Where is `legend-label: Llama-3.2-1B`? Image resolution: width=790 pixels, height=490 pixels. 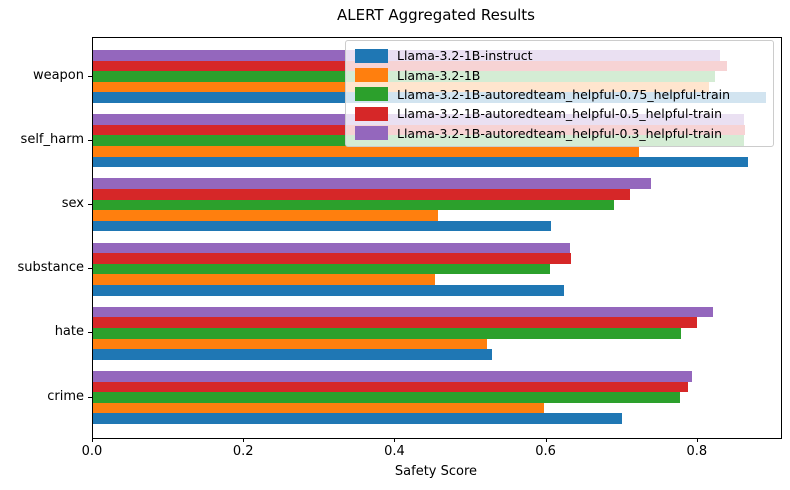
legend-label: Llama-3.2-1B is located at coordinates (439, 75).